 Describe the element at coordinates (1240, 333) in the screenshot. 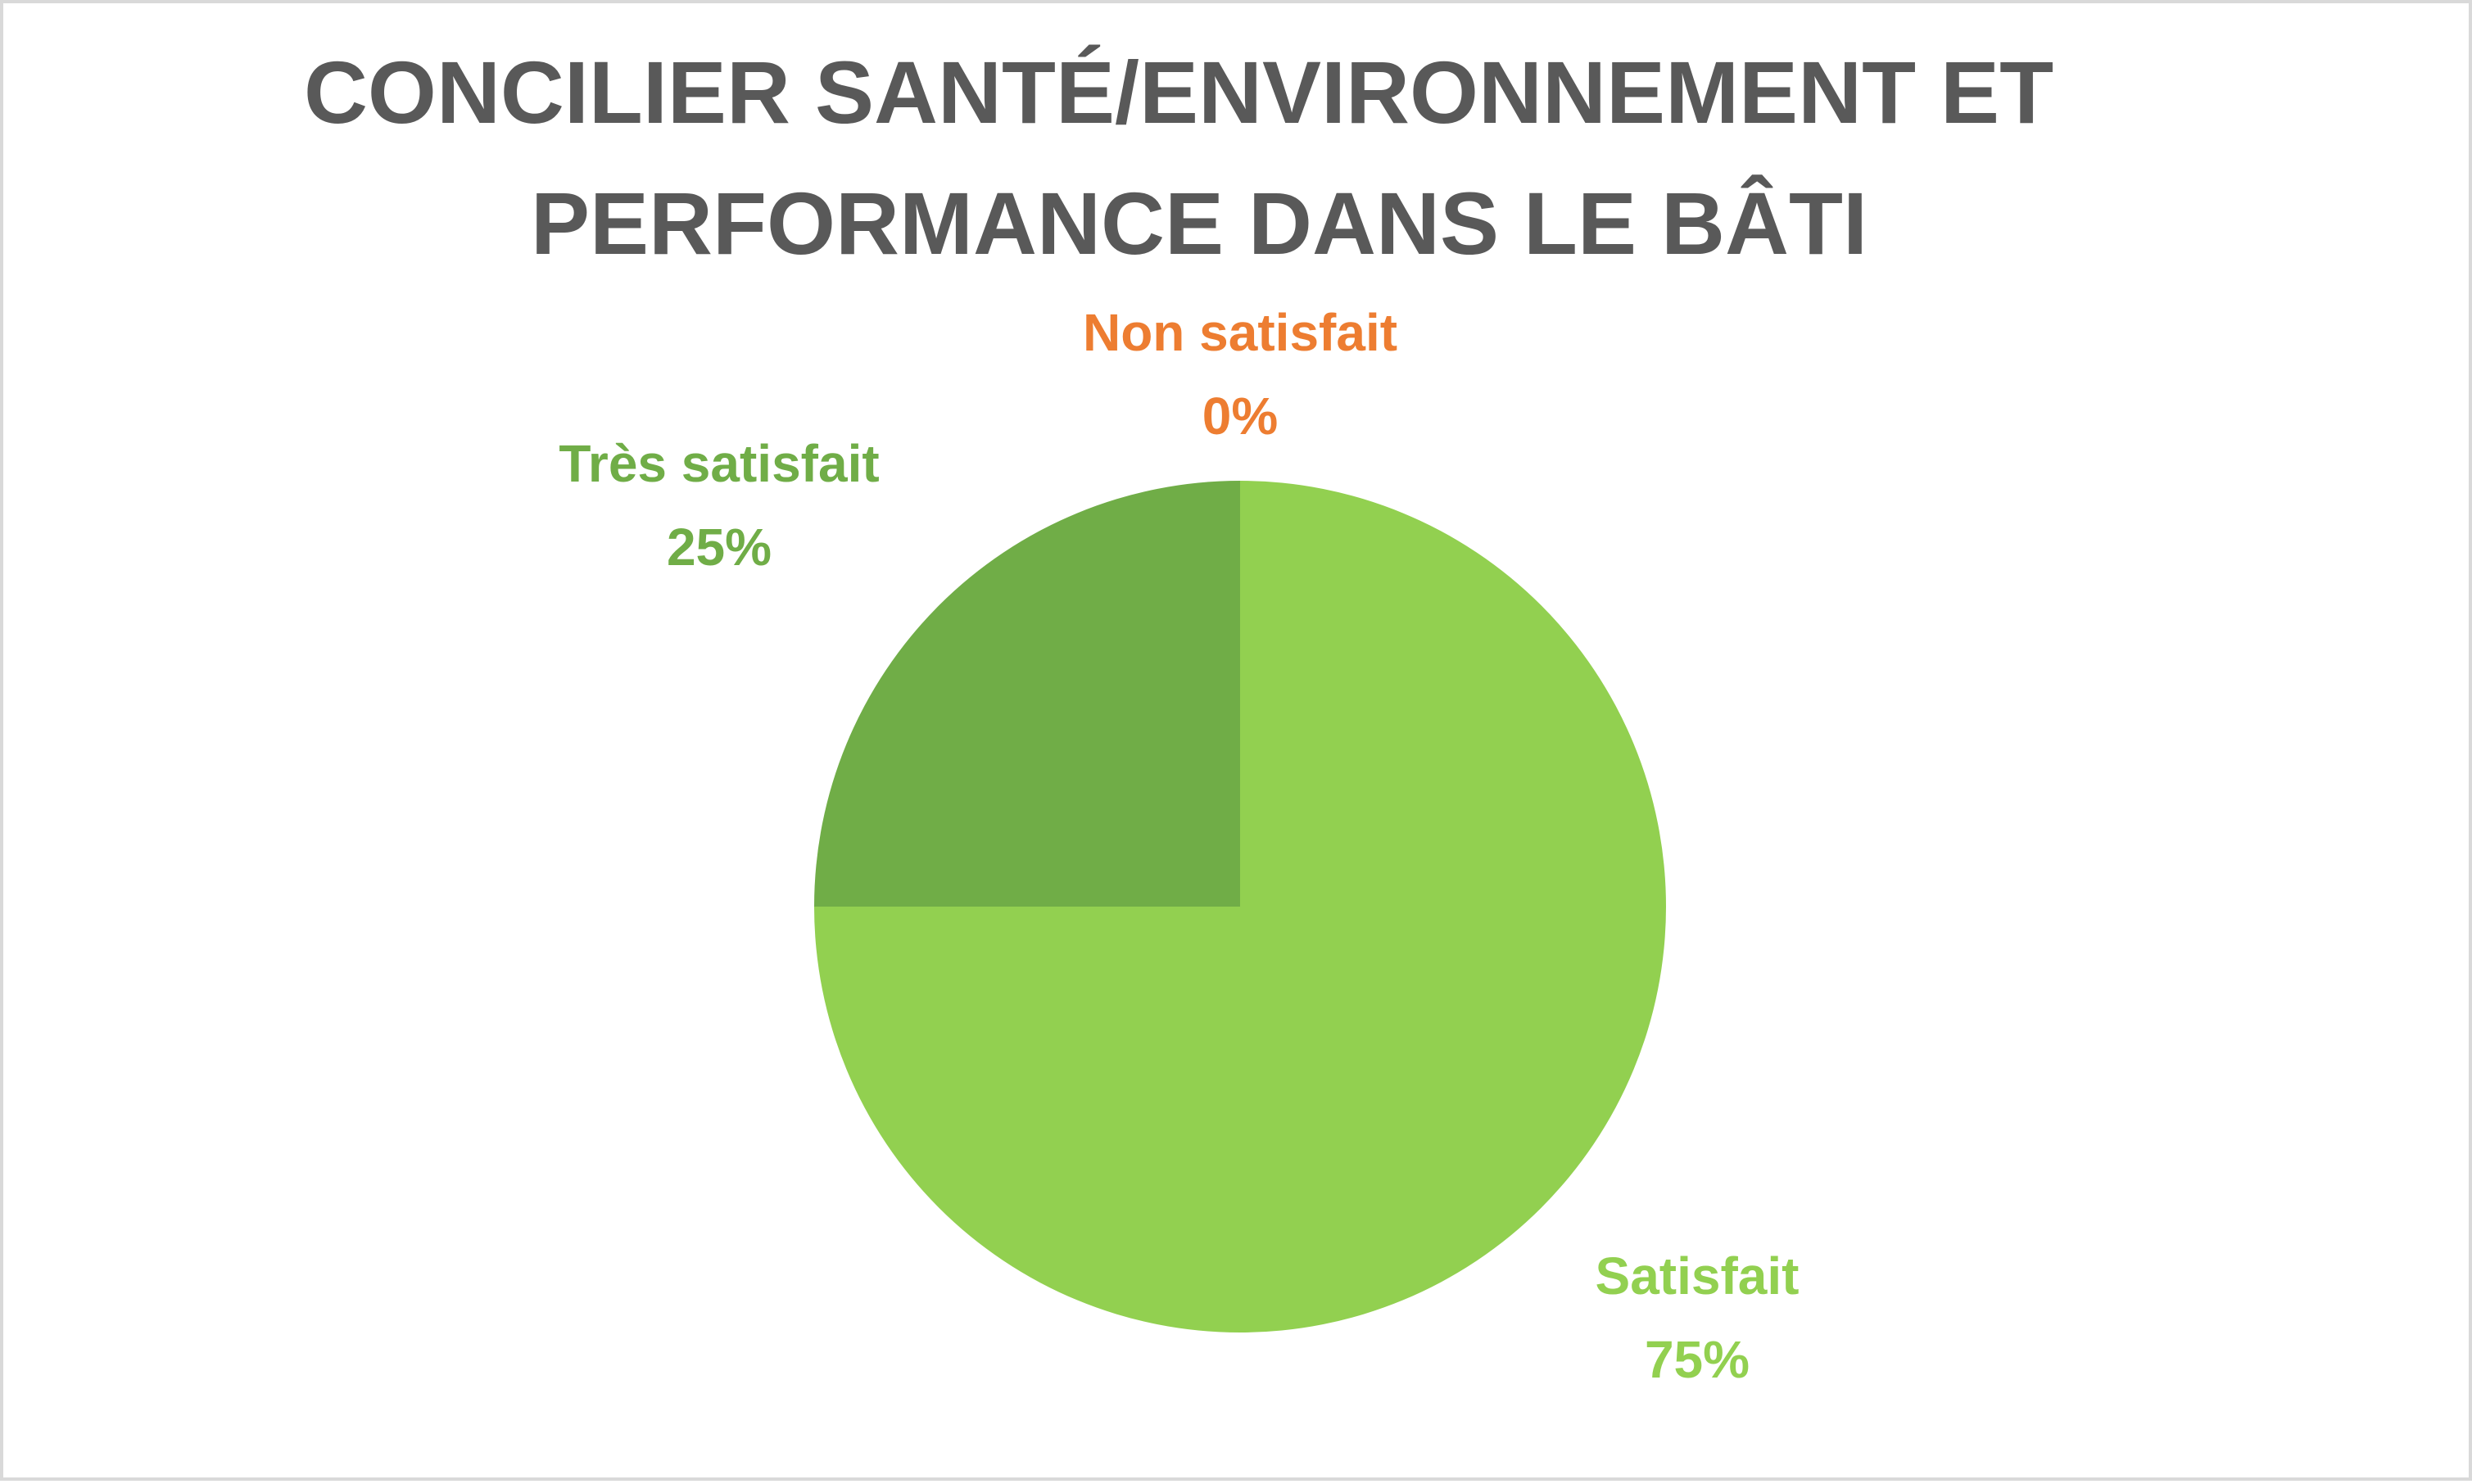

I see `slice-name-label-non-satisfait: Non satisfait` at that location.